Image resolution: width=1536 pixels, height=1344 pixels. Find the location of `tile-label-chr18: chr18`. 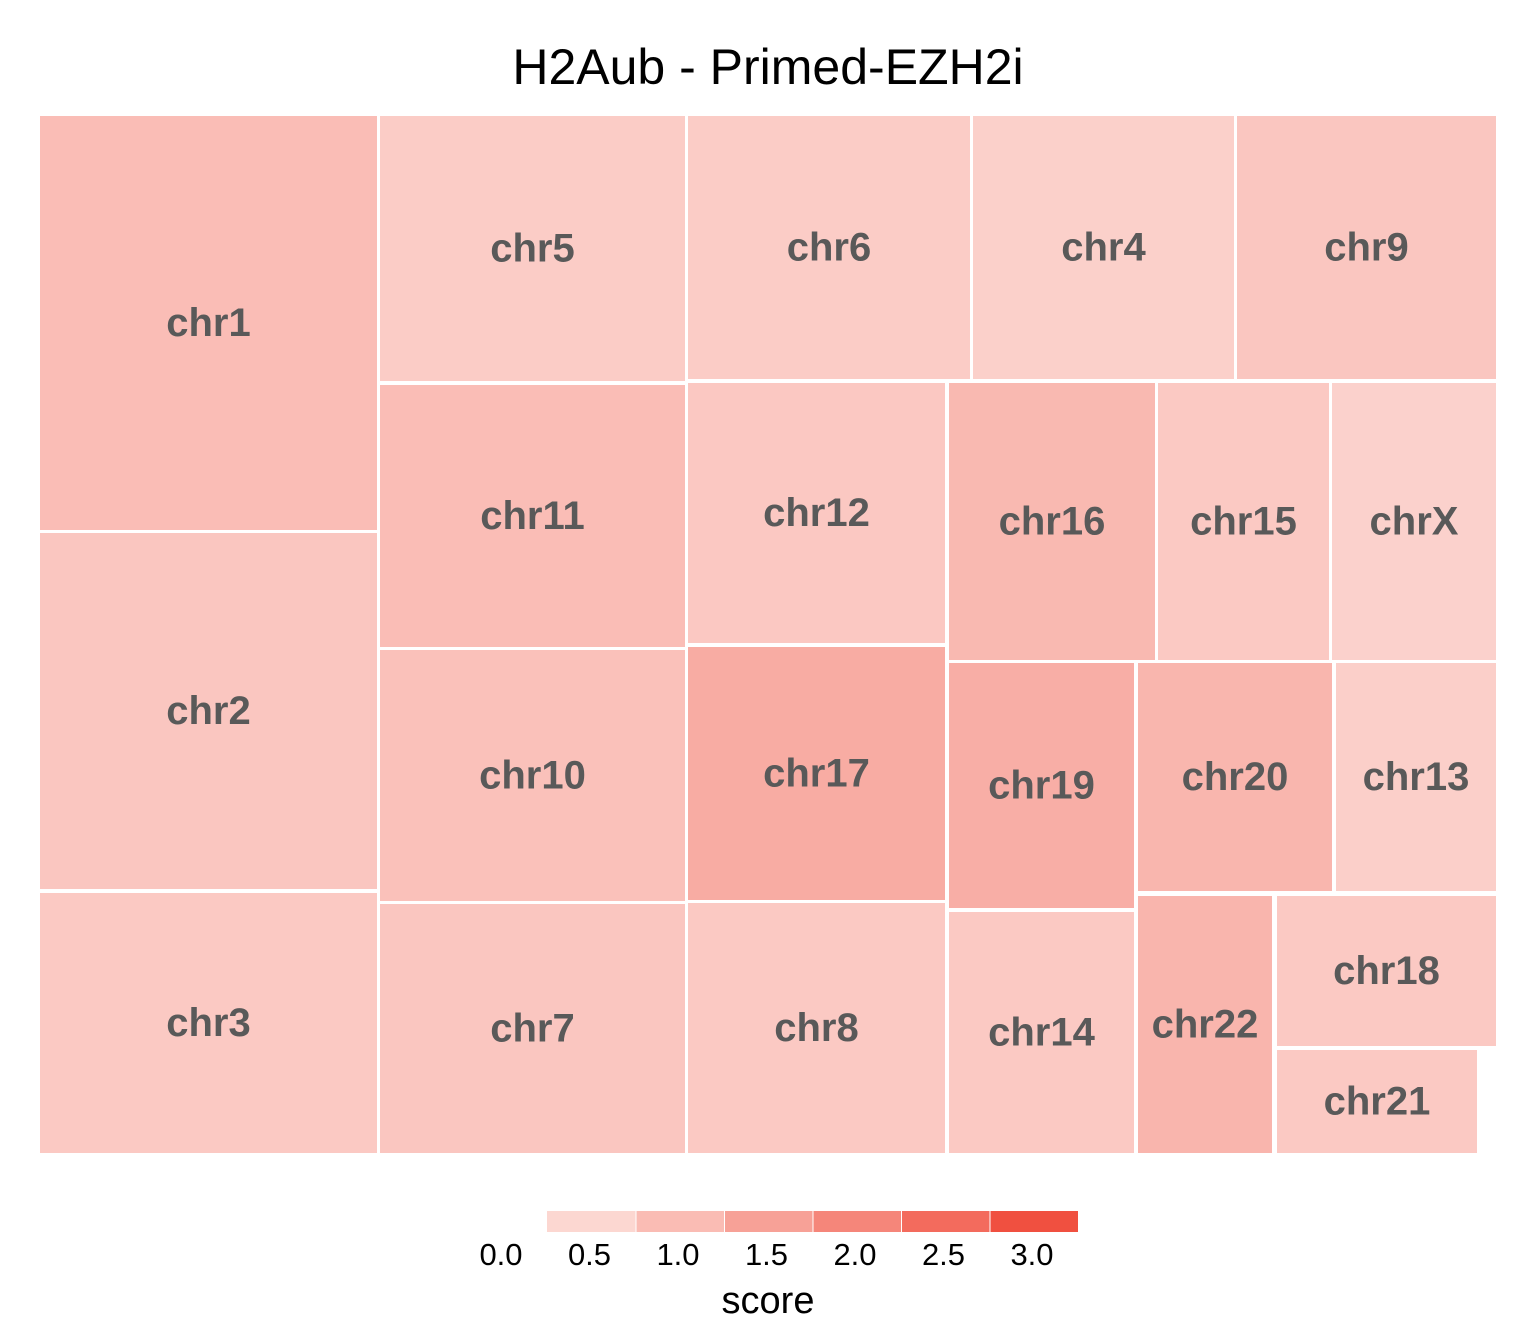

tile-label-chr18: chr18 is located at coordinates (1386, 971).